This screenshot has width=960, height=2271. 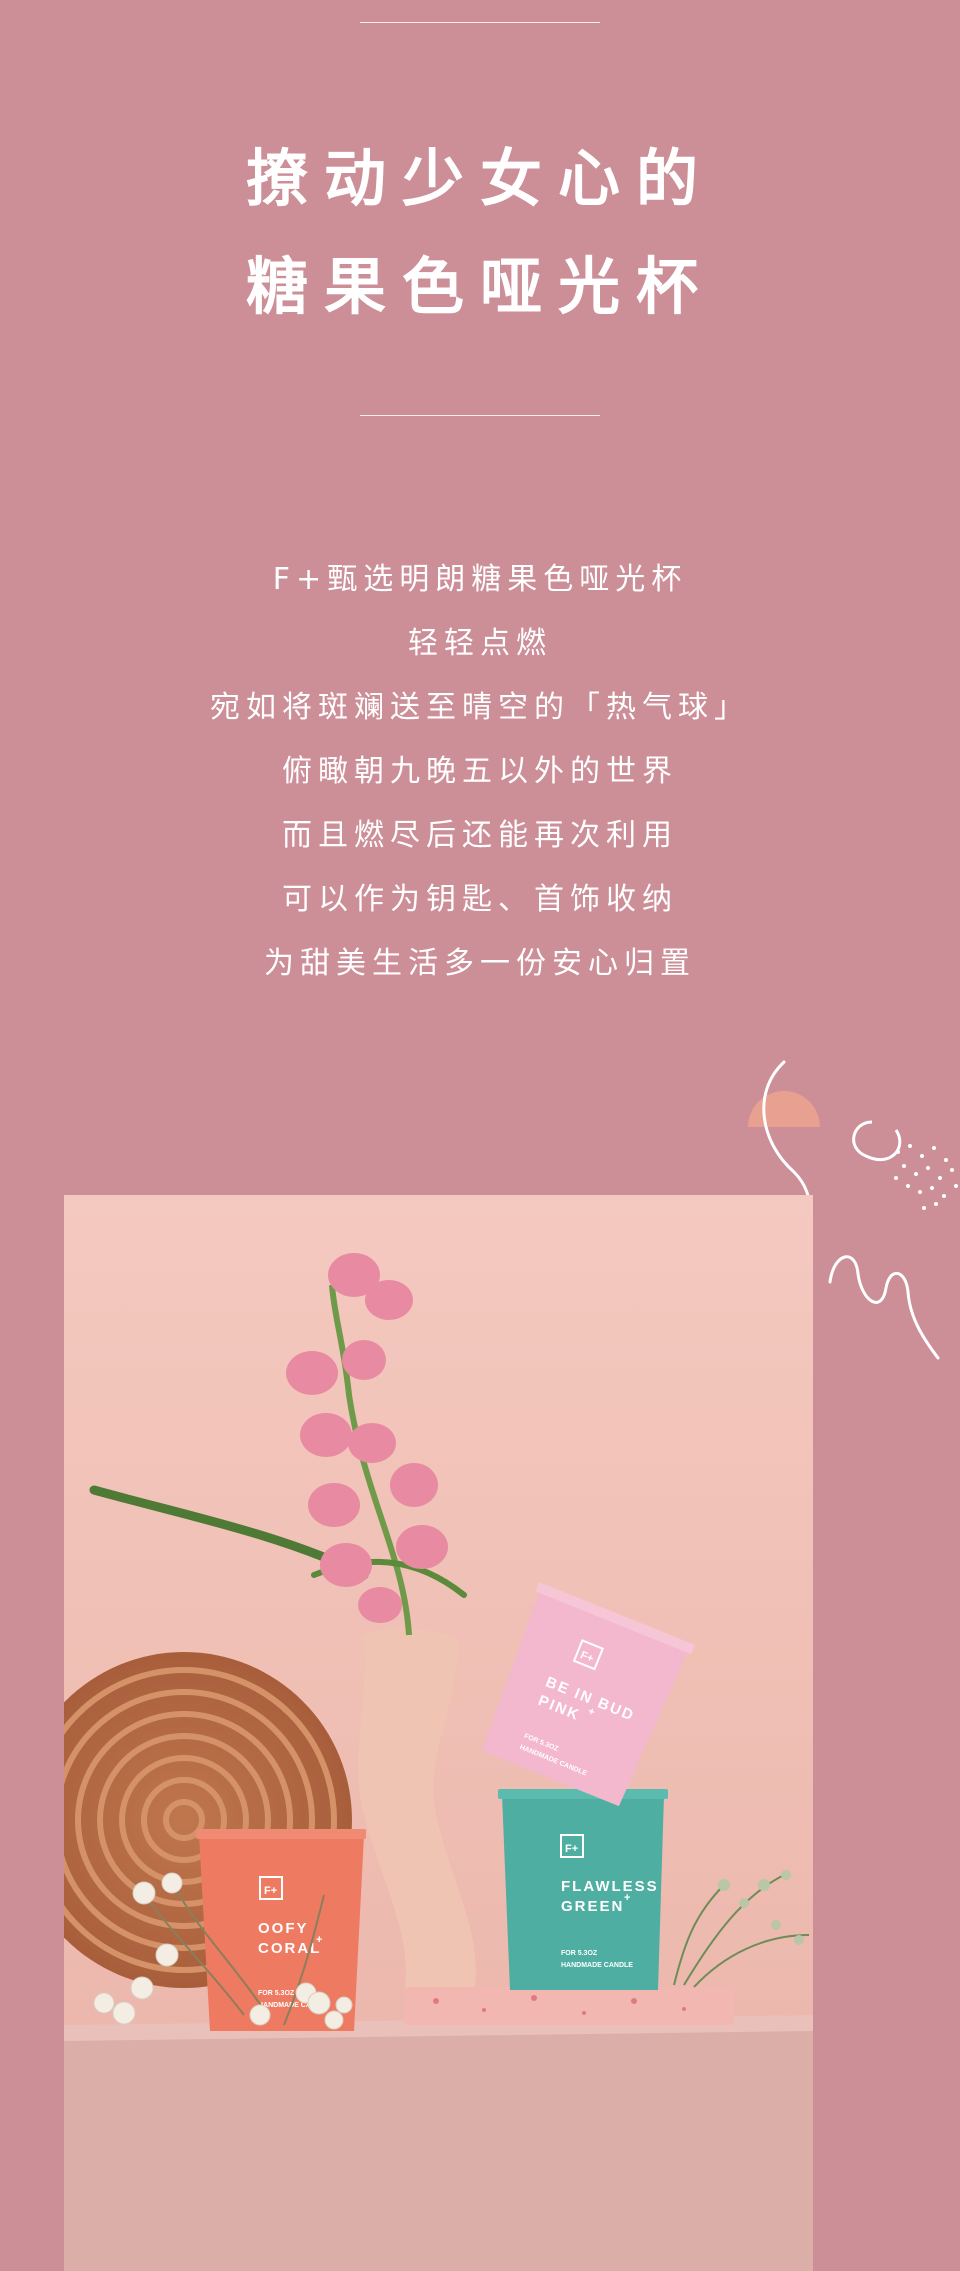 What do you see at coordinates (480, 415) in the screenshot?
I see `headline-divider` at bounding box center [480, 415].